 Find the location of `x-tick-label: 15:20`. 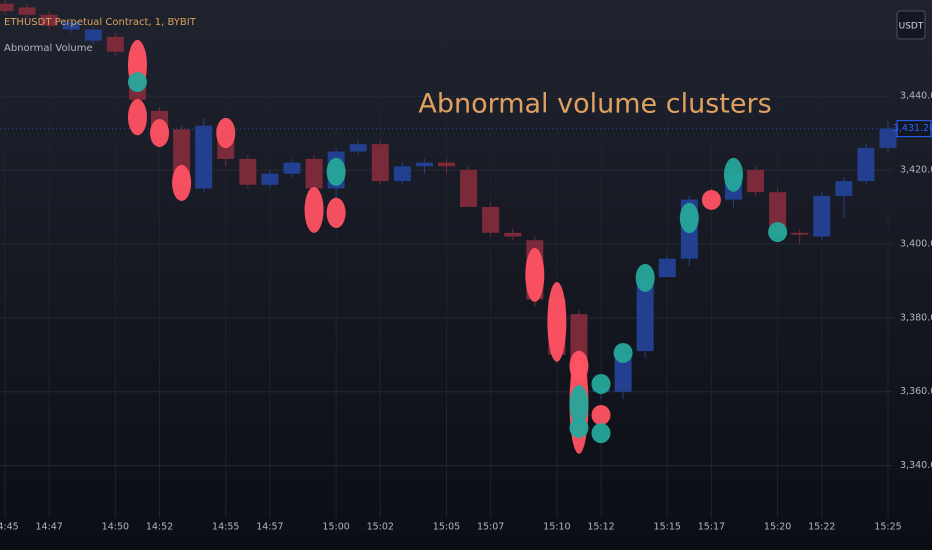

x-tick-label: 15:20 is located at coordinates (777, 527).